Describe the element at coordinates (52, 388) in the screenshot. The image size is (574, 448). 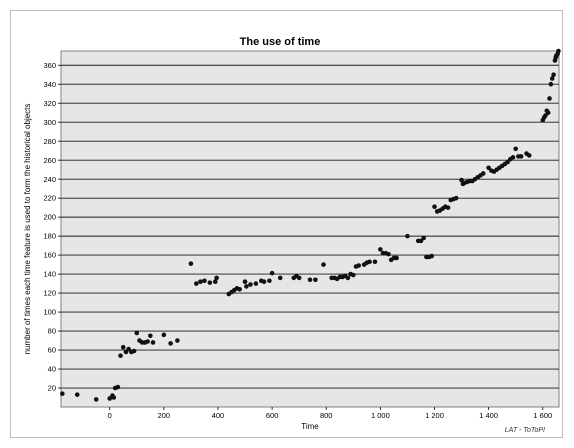
I see `y-tick-label: 20` at that location.